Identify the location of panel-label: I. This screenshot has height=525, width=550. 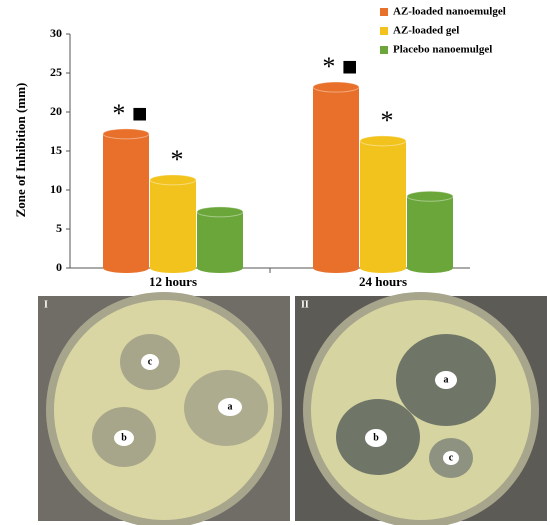
(46, 304).